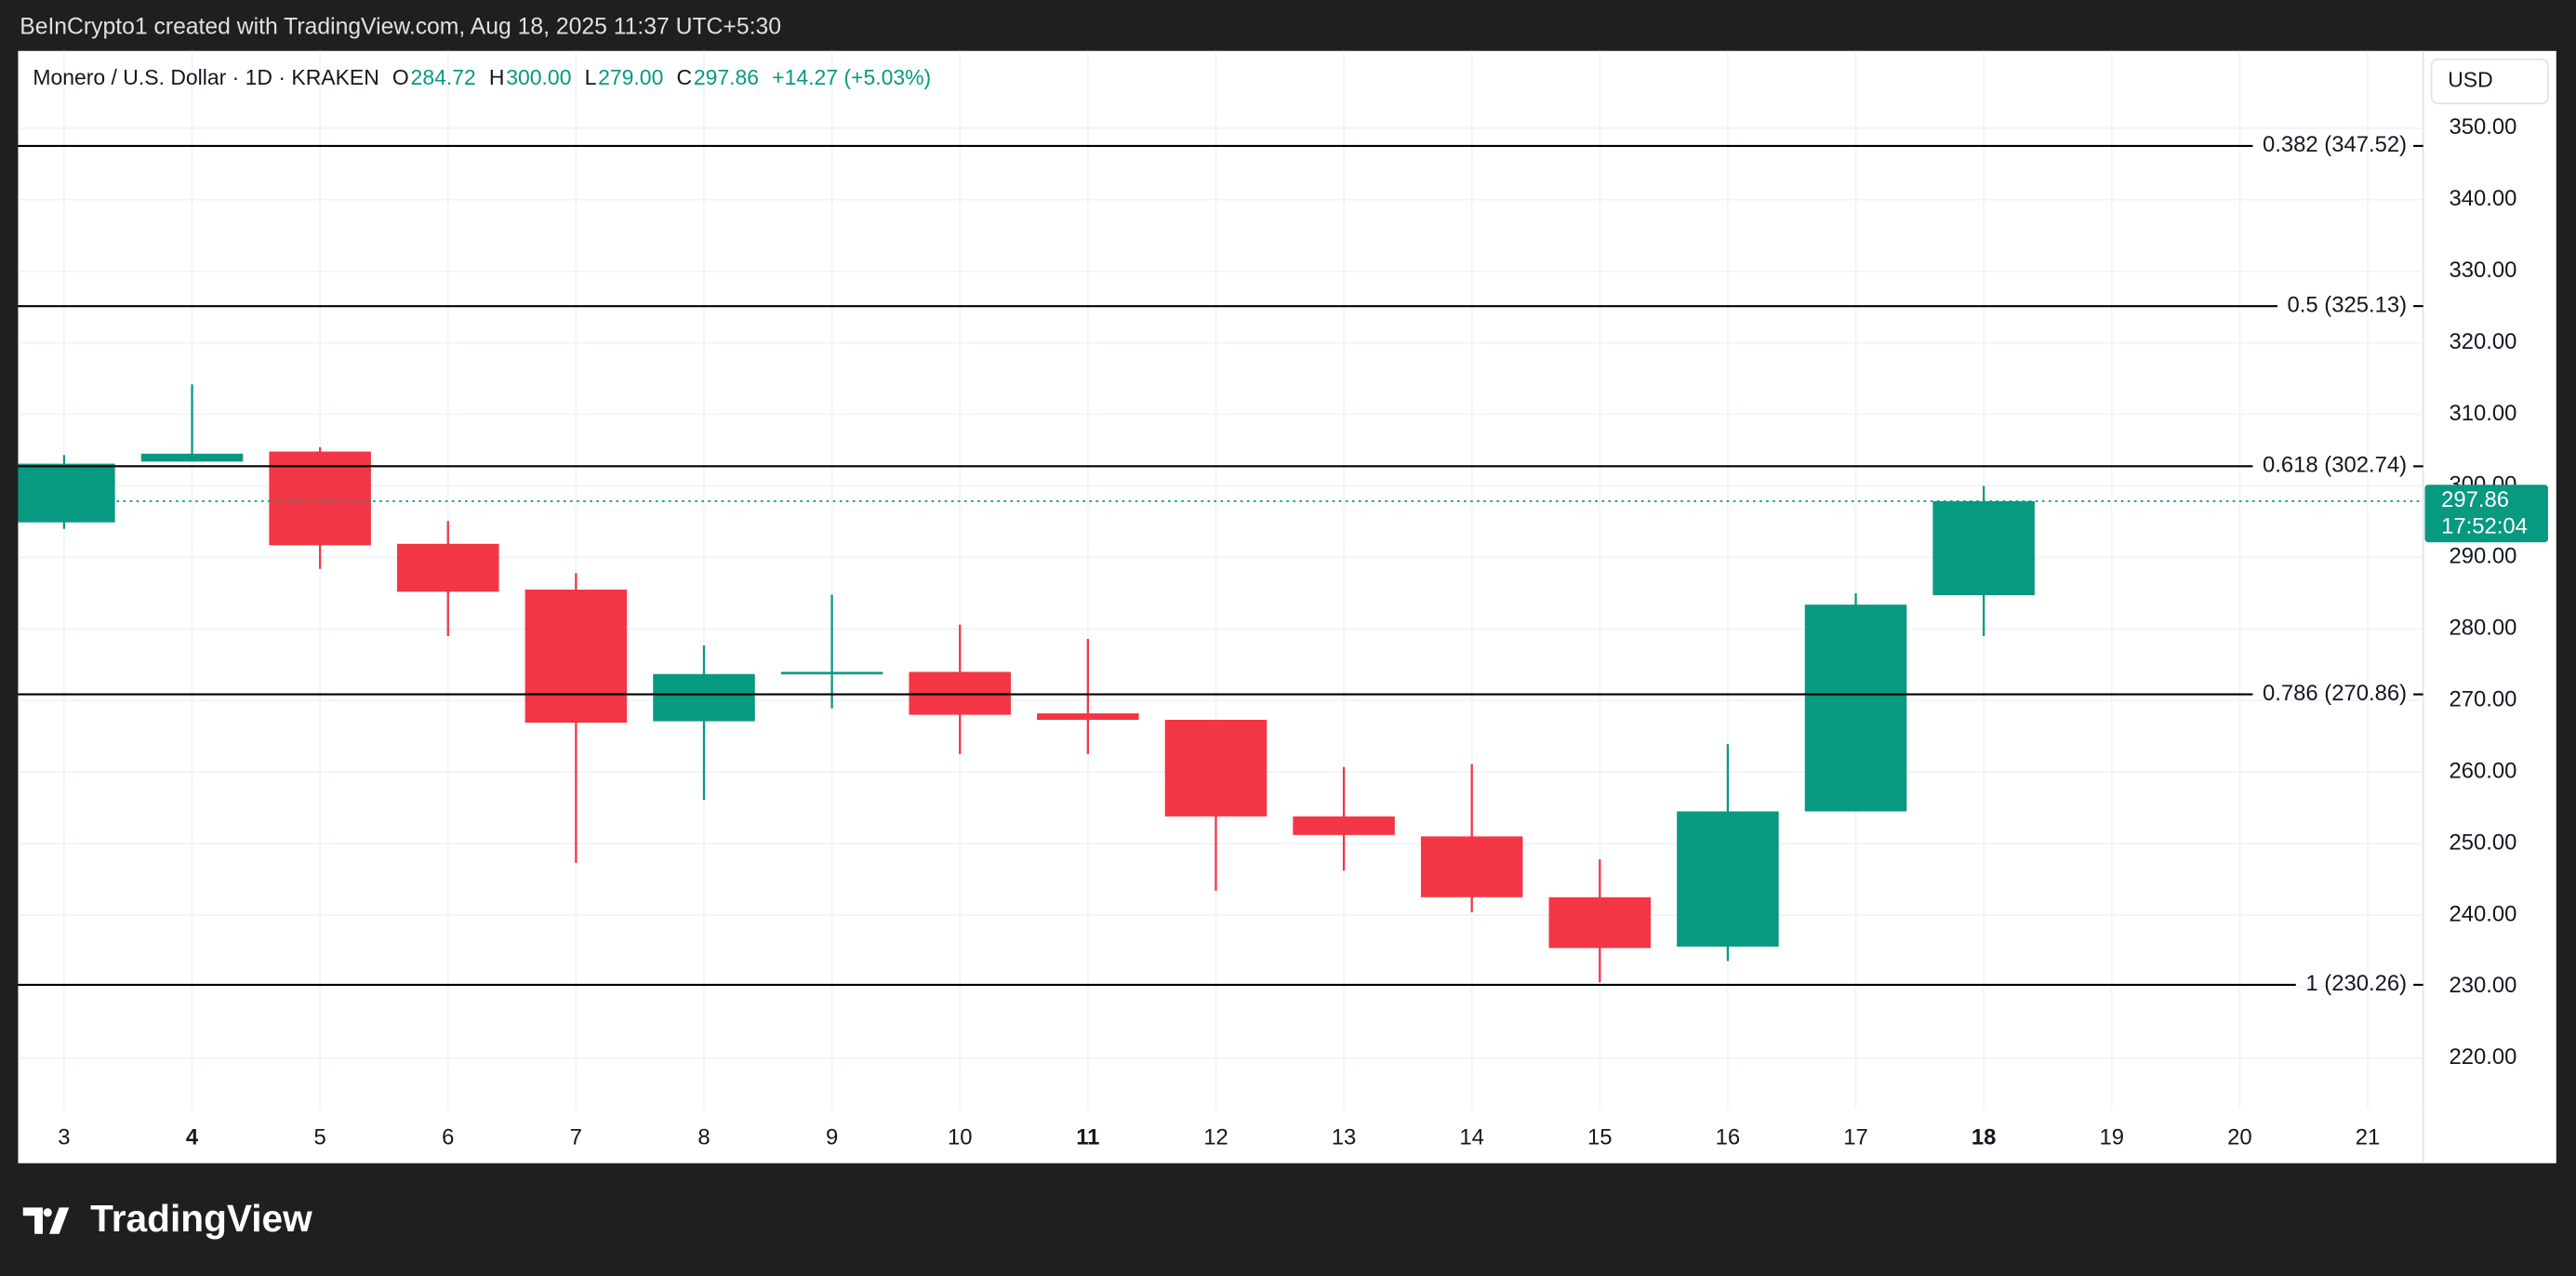  What do you see at coordinates (2111, 1137) in the screenshot?
I see `x-tick-label: 19` at bounding box center [2111, 1137].